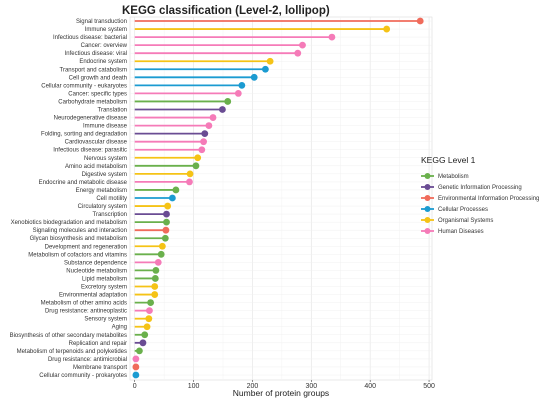  I want to click on category-label: Cellular community - prokaryotes, so click(83, 376).